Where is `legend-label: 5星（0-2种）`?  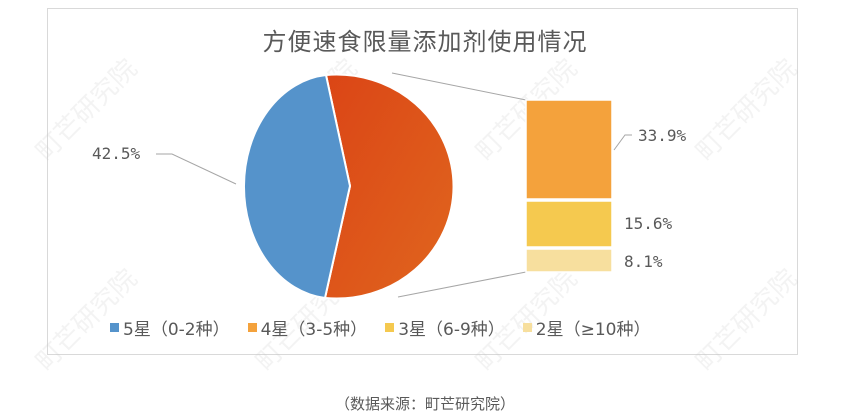
legend-label: 5星（0-2种） is located at coordinates (176, 330).